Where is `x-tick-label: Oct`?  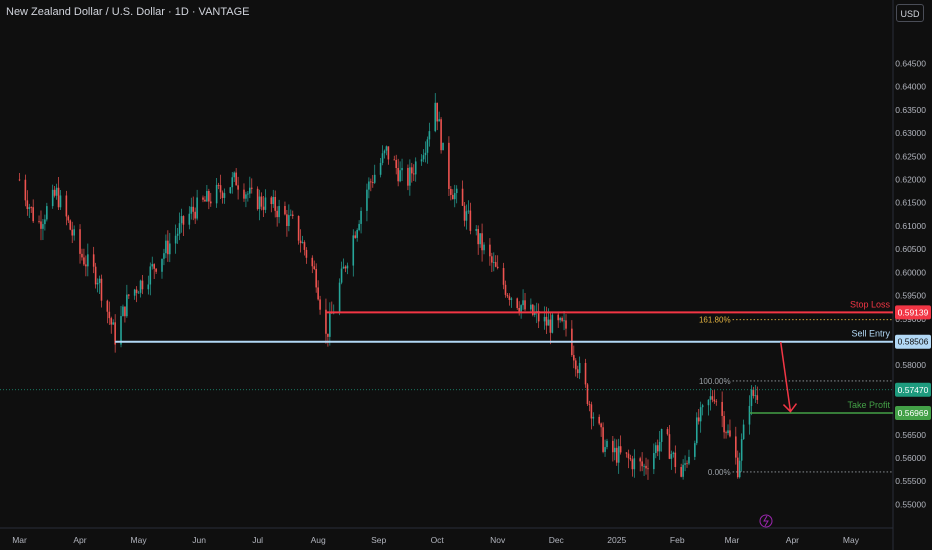
x-tick-label: Oct is located at coordinates (438, 540).